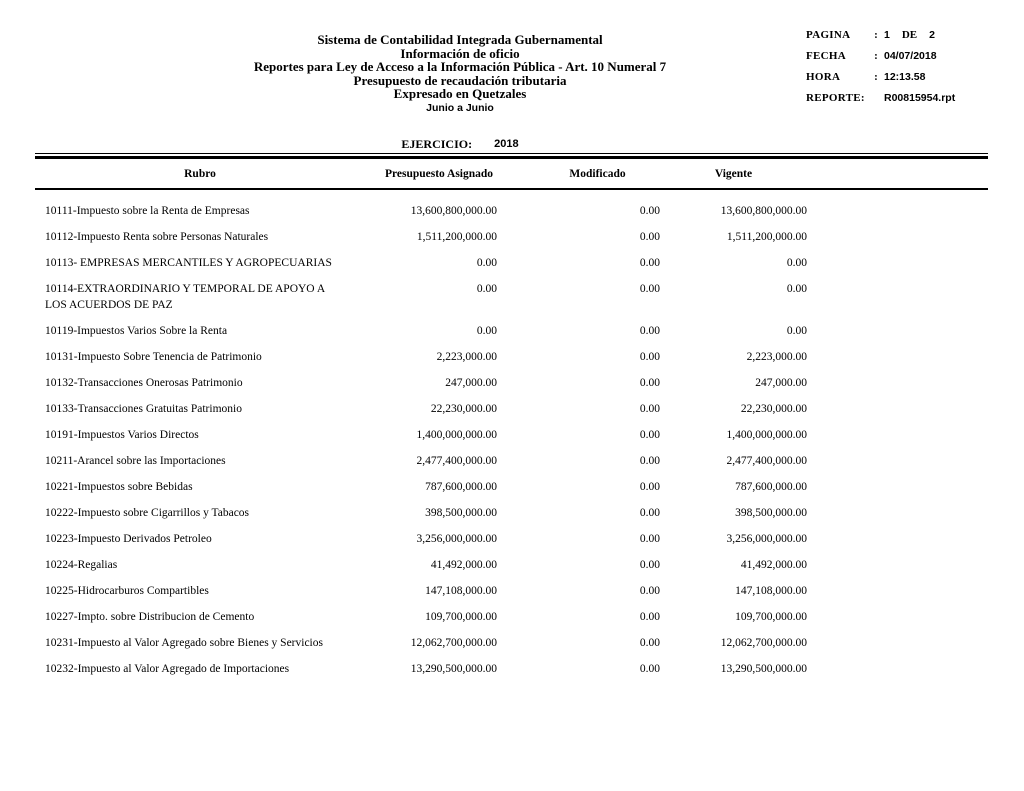 The image size is (1024, 791). Describe the element at coordinates (453, 669) in the screenshot. I see `asignado-cell: 13,290,500,000.00` at that location.